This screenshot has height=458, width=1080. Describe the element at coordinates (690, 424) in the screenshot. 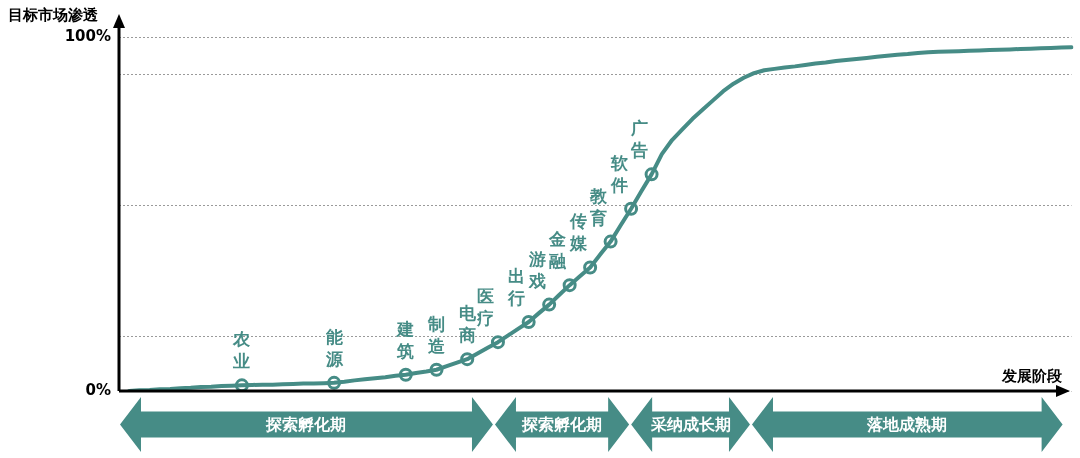

I see `double-arrow: 采纳成长期` at that location.